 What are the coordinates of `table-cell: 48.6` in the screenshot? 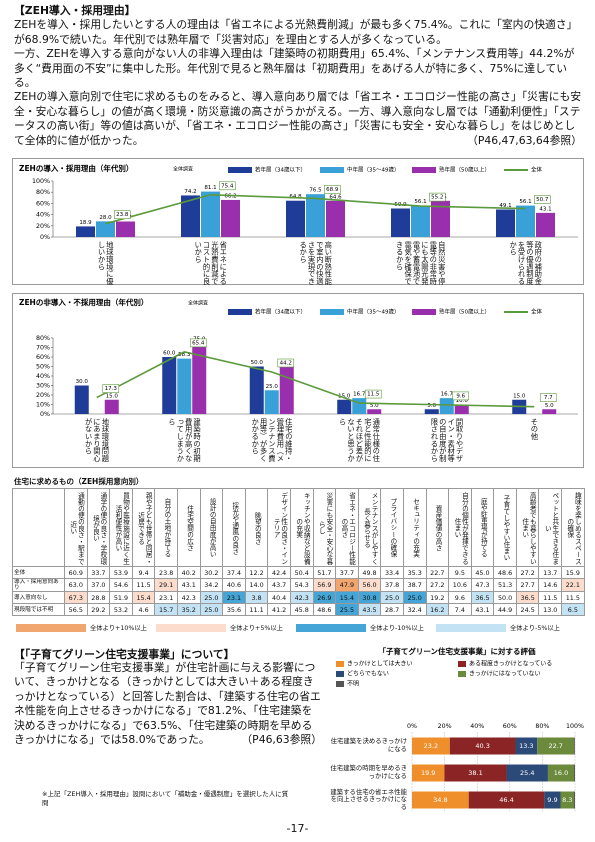 It's located at (324, 609).